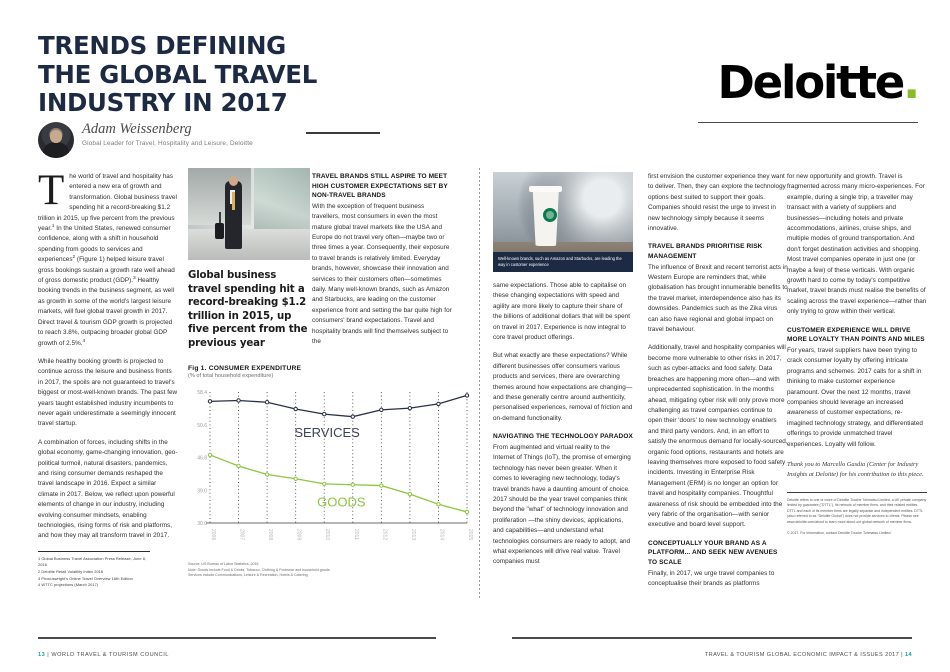 The height and width of the screenshot is (672, 950). Describe the element at coordinates (68, 585) in the screenshot. I see `footnote-item: 4 WTTC projections (March 2017)` at that location.